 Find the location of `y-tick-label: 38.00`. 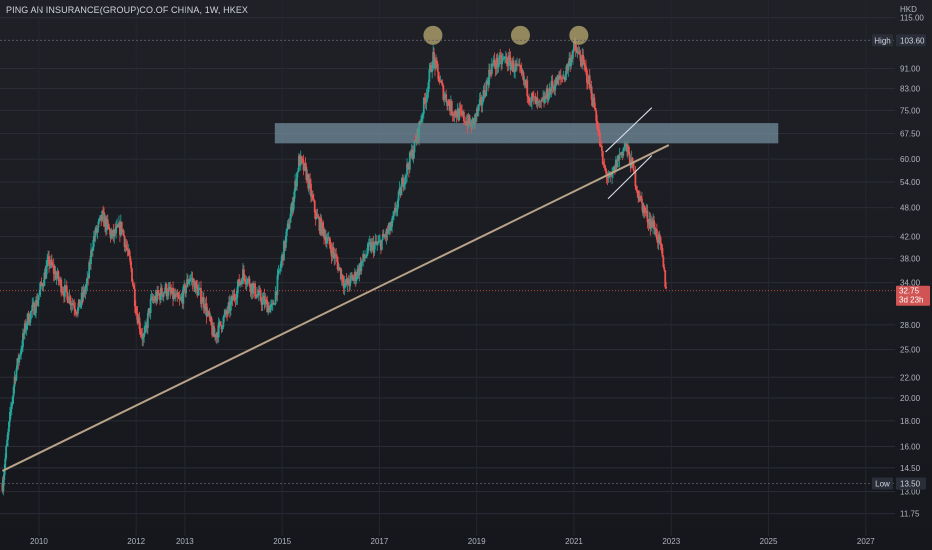

y-tick-label: 38.00 is located at coordinates (910, 258).